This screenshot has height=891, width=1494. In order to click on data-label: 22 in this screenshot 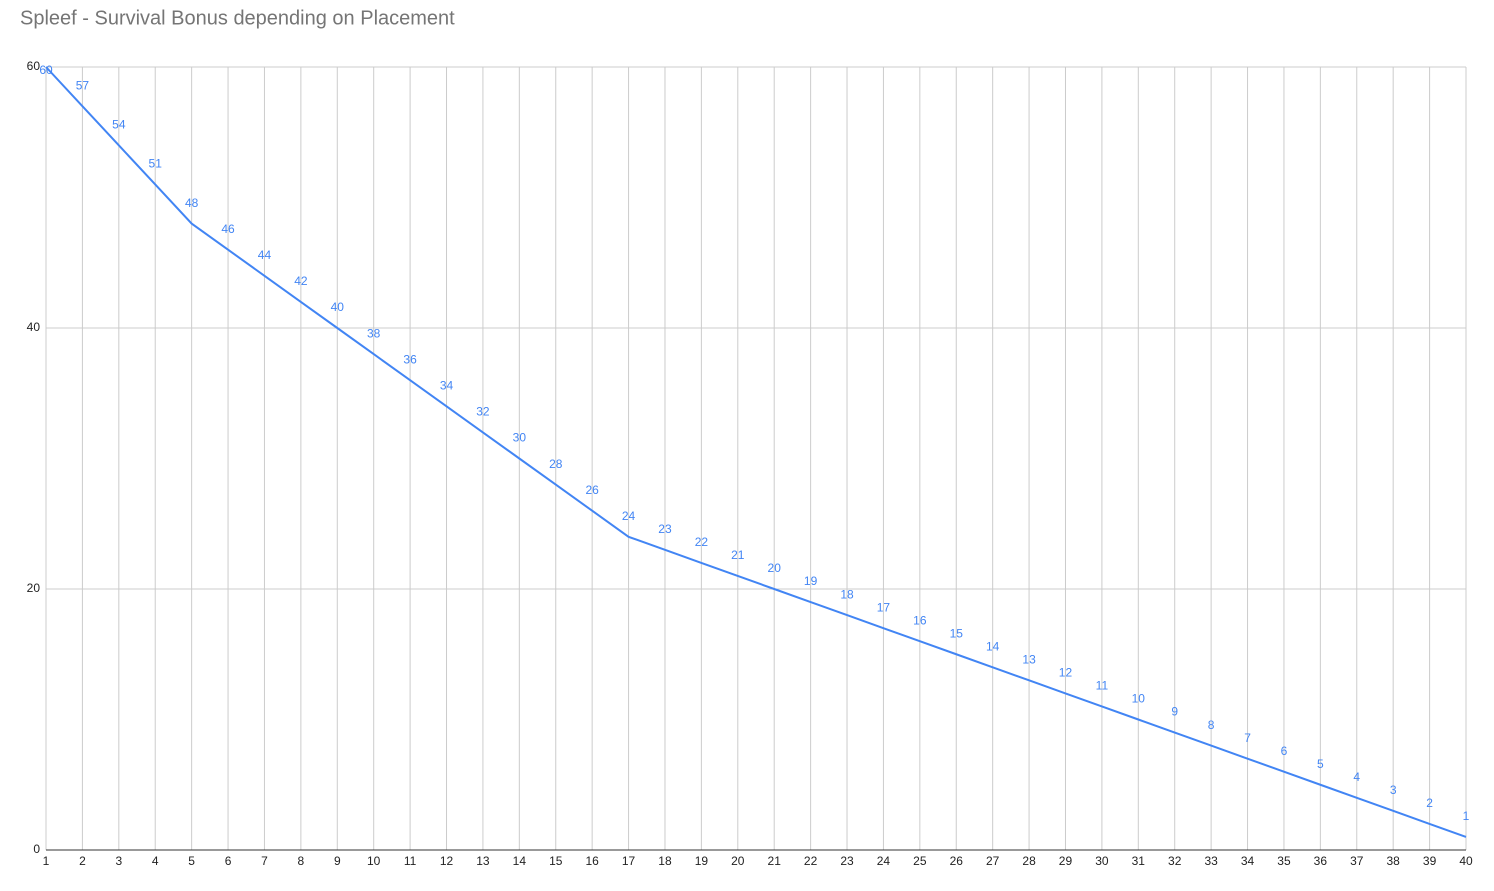, I will do `click(702, 542)`.